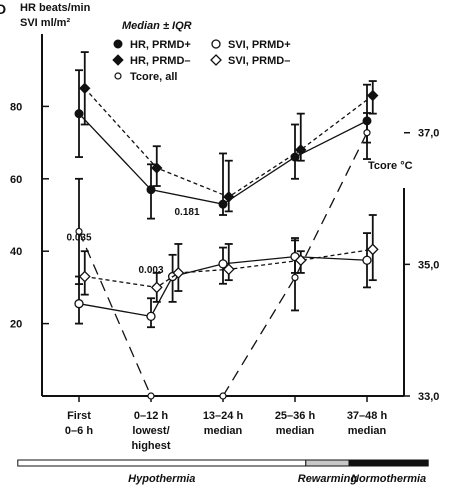  Describe the element at coordinates (16, 107) in the screenshot. I see `y-left-tick-label: 80` at that location.